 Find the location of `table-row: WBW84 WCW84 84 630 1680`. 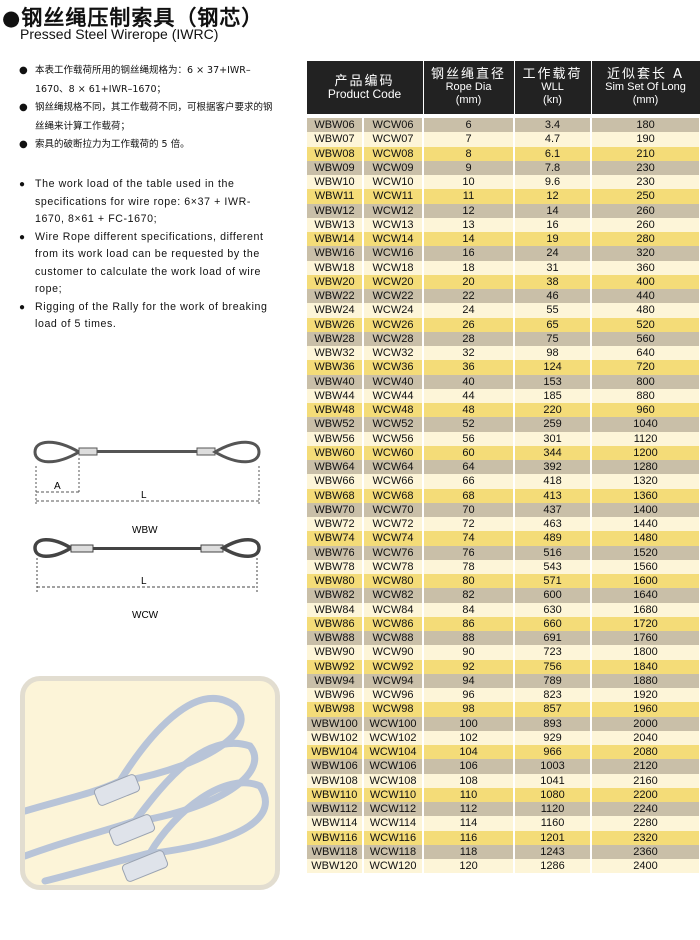

table-row: WBW84 WCW84 84 630 1680 is located at coordinates (502, 609).